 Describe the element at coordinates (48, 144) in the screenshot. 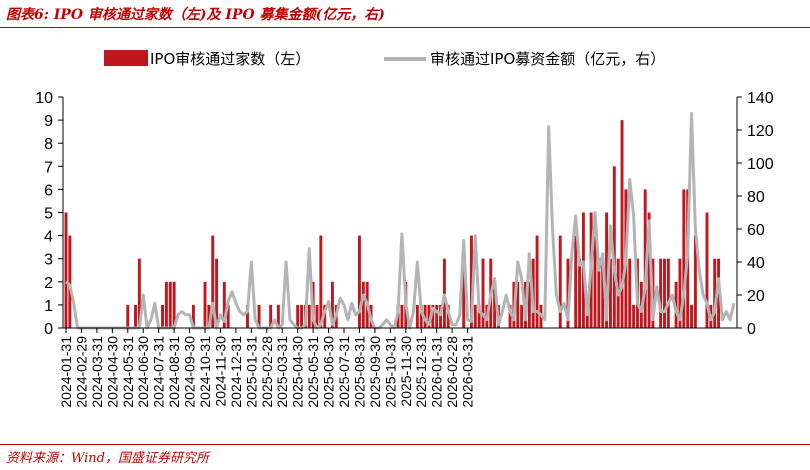

I see `y-left-tick-label: 8` at that location.